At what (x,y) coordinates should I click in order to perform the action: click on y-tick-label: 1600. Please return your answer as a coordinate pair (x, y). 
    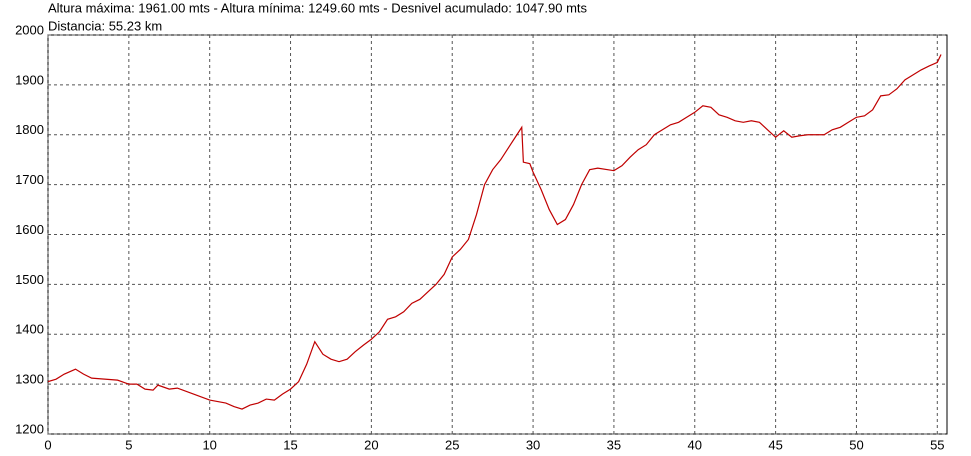
    Looking at the image, I should click on (29, 229).